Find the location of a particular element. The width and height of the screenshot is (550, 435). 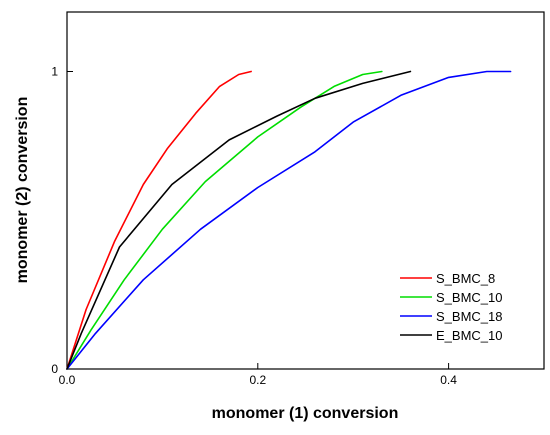

x-tick-label: 0.4 is located at coordinates (448, 380).